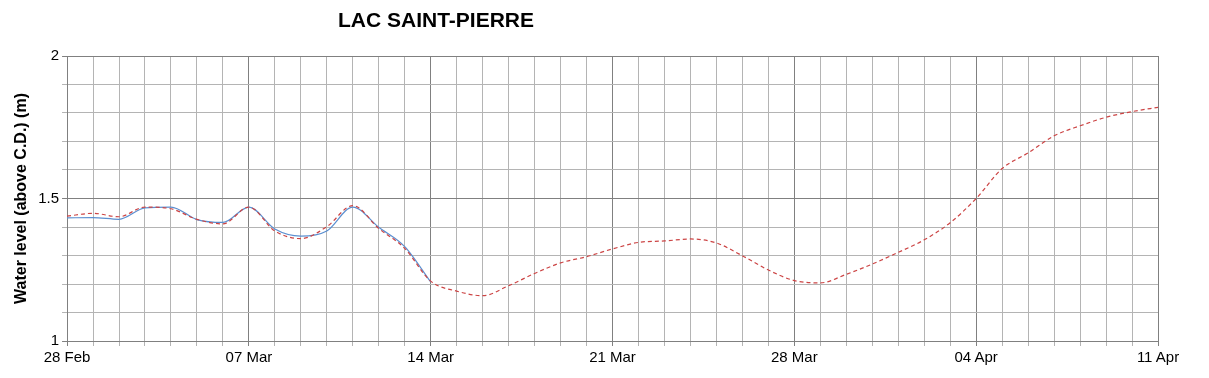 The height and width of the screenshot is (378, 1209). What do you see at coordinates (55, 340) in the screenshot?
I see `y-tick-label: 1` at bounding box center [55, 340].